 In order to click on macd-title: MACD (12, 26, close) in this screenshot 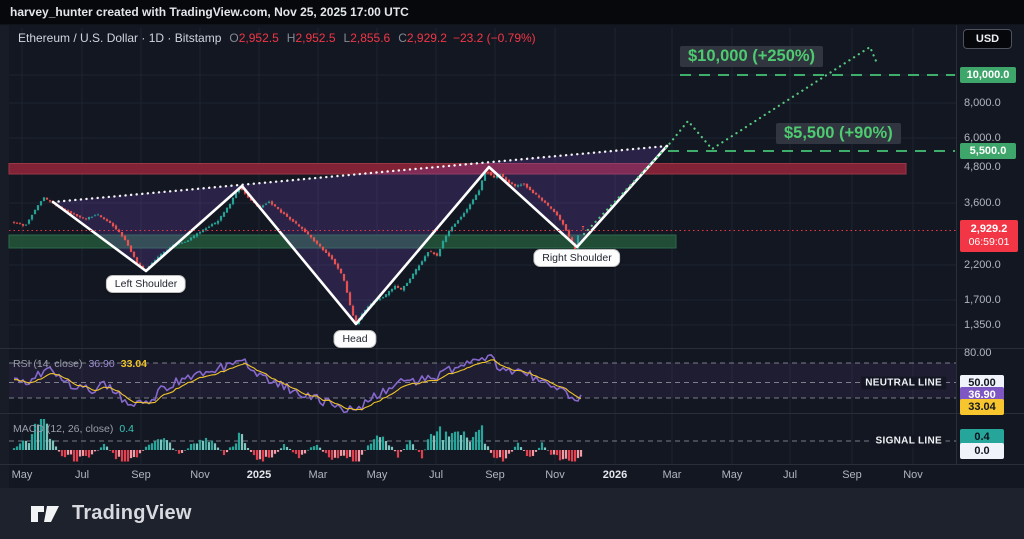, I will do `click(63, 429)`.